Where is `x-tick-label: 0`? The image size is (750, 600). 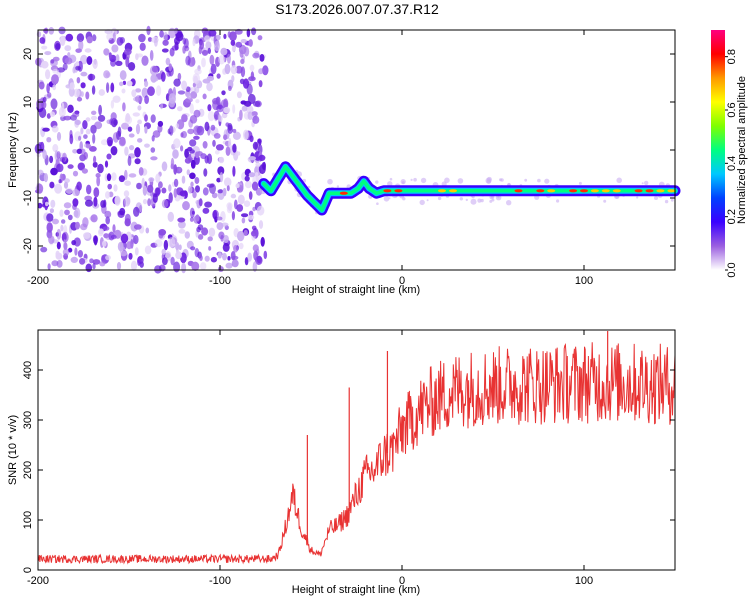
x-tick-label: 0 is located at coordinates (402, 281).